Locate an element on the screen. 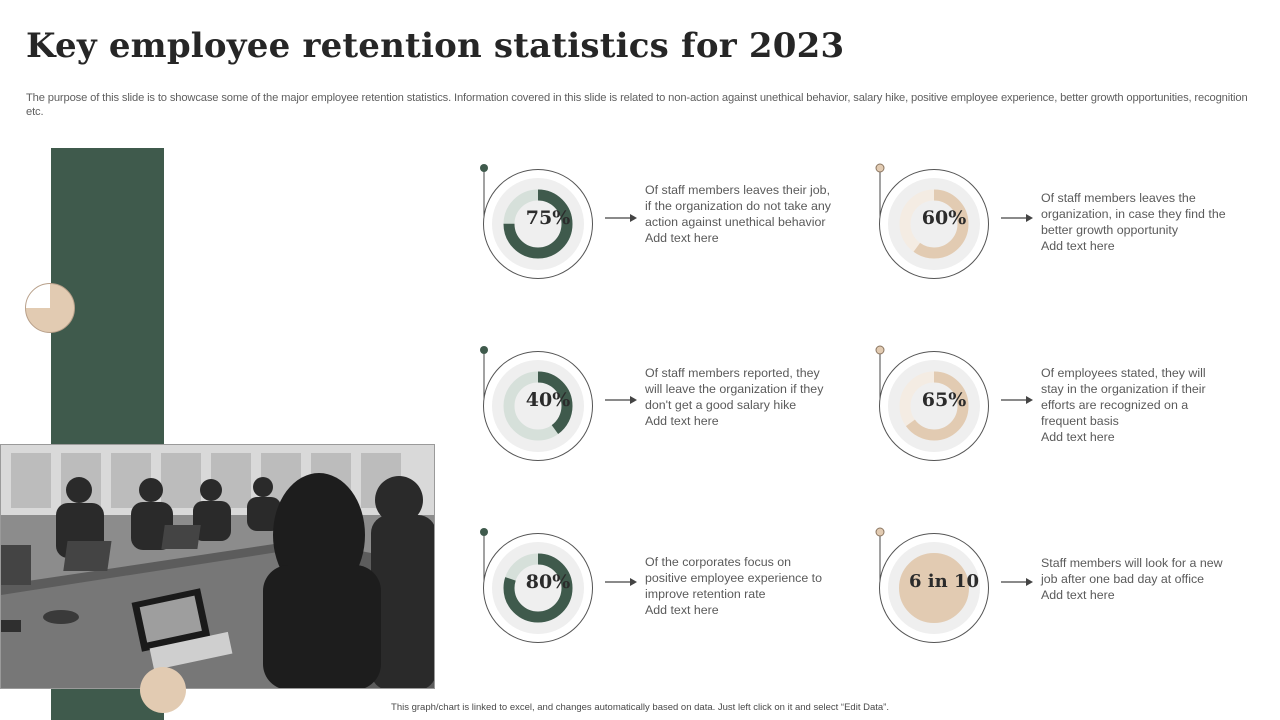 This screenshot has width=1280, height=720. stat-value: 60% is located at coordinates (944, 218).